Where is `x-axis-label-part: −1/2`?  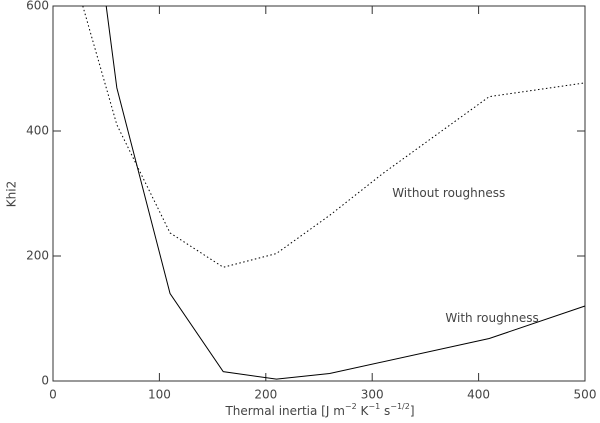 x-axis-label-part: −1/2 is located at coordinates (400, 406).